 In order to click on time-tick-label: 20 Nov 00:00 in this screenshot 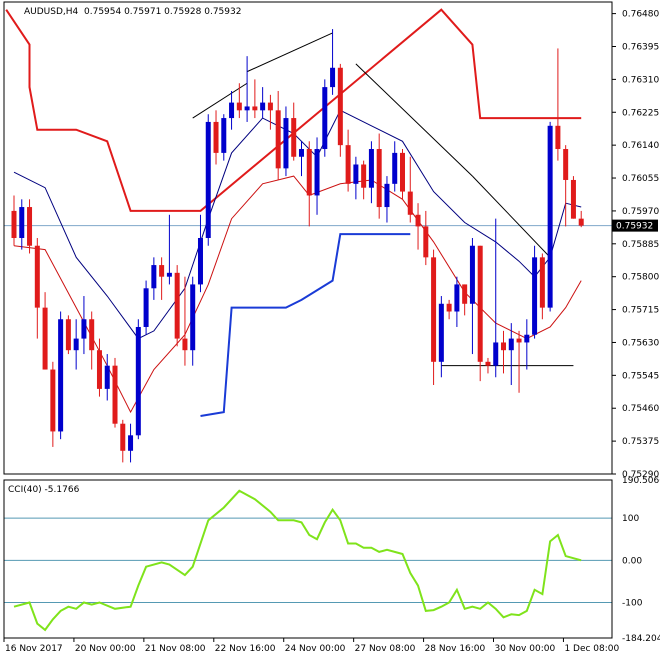, I will do `click(105, 649)`.